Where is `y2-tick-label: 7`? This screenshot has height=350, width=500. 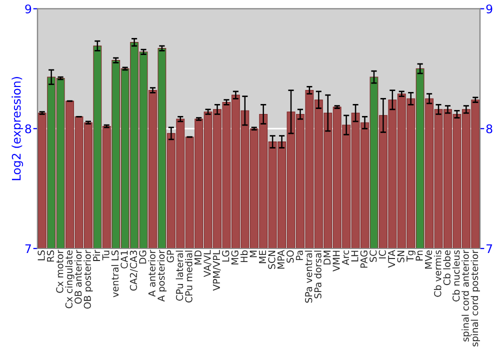
y2-tick-label: 7 is located at coordinates (489, 248).